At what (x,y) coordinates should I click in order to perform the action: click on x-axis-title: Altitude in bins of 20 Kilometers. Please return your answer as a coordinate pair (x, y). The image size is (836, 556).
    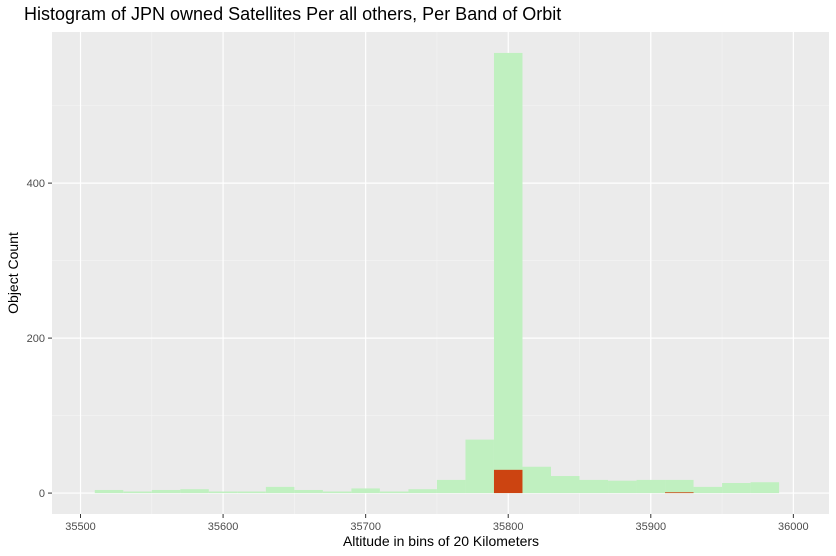
    Looking at the image, I should click on (441, 541).